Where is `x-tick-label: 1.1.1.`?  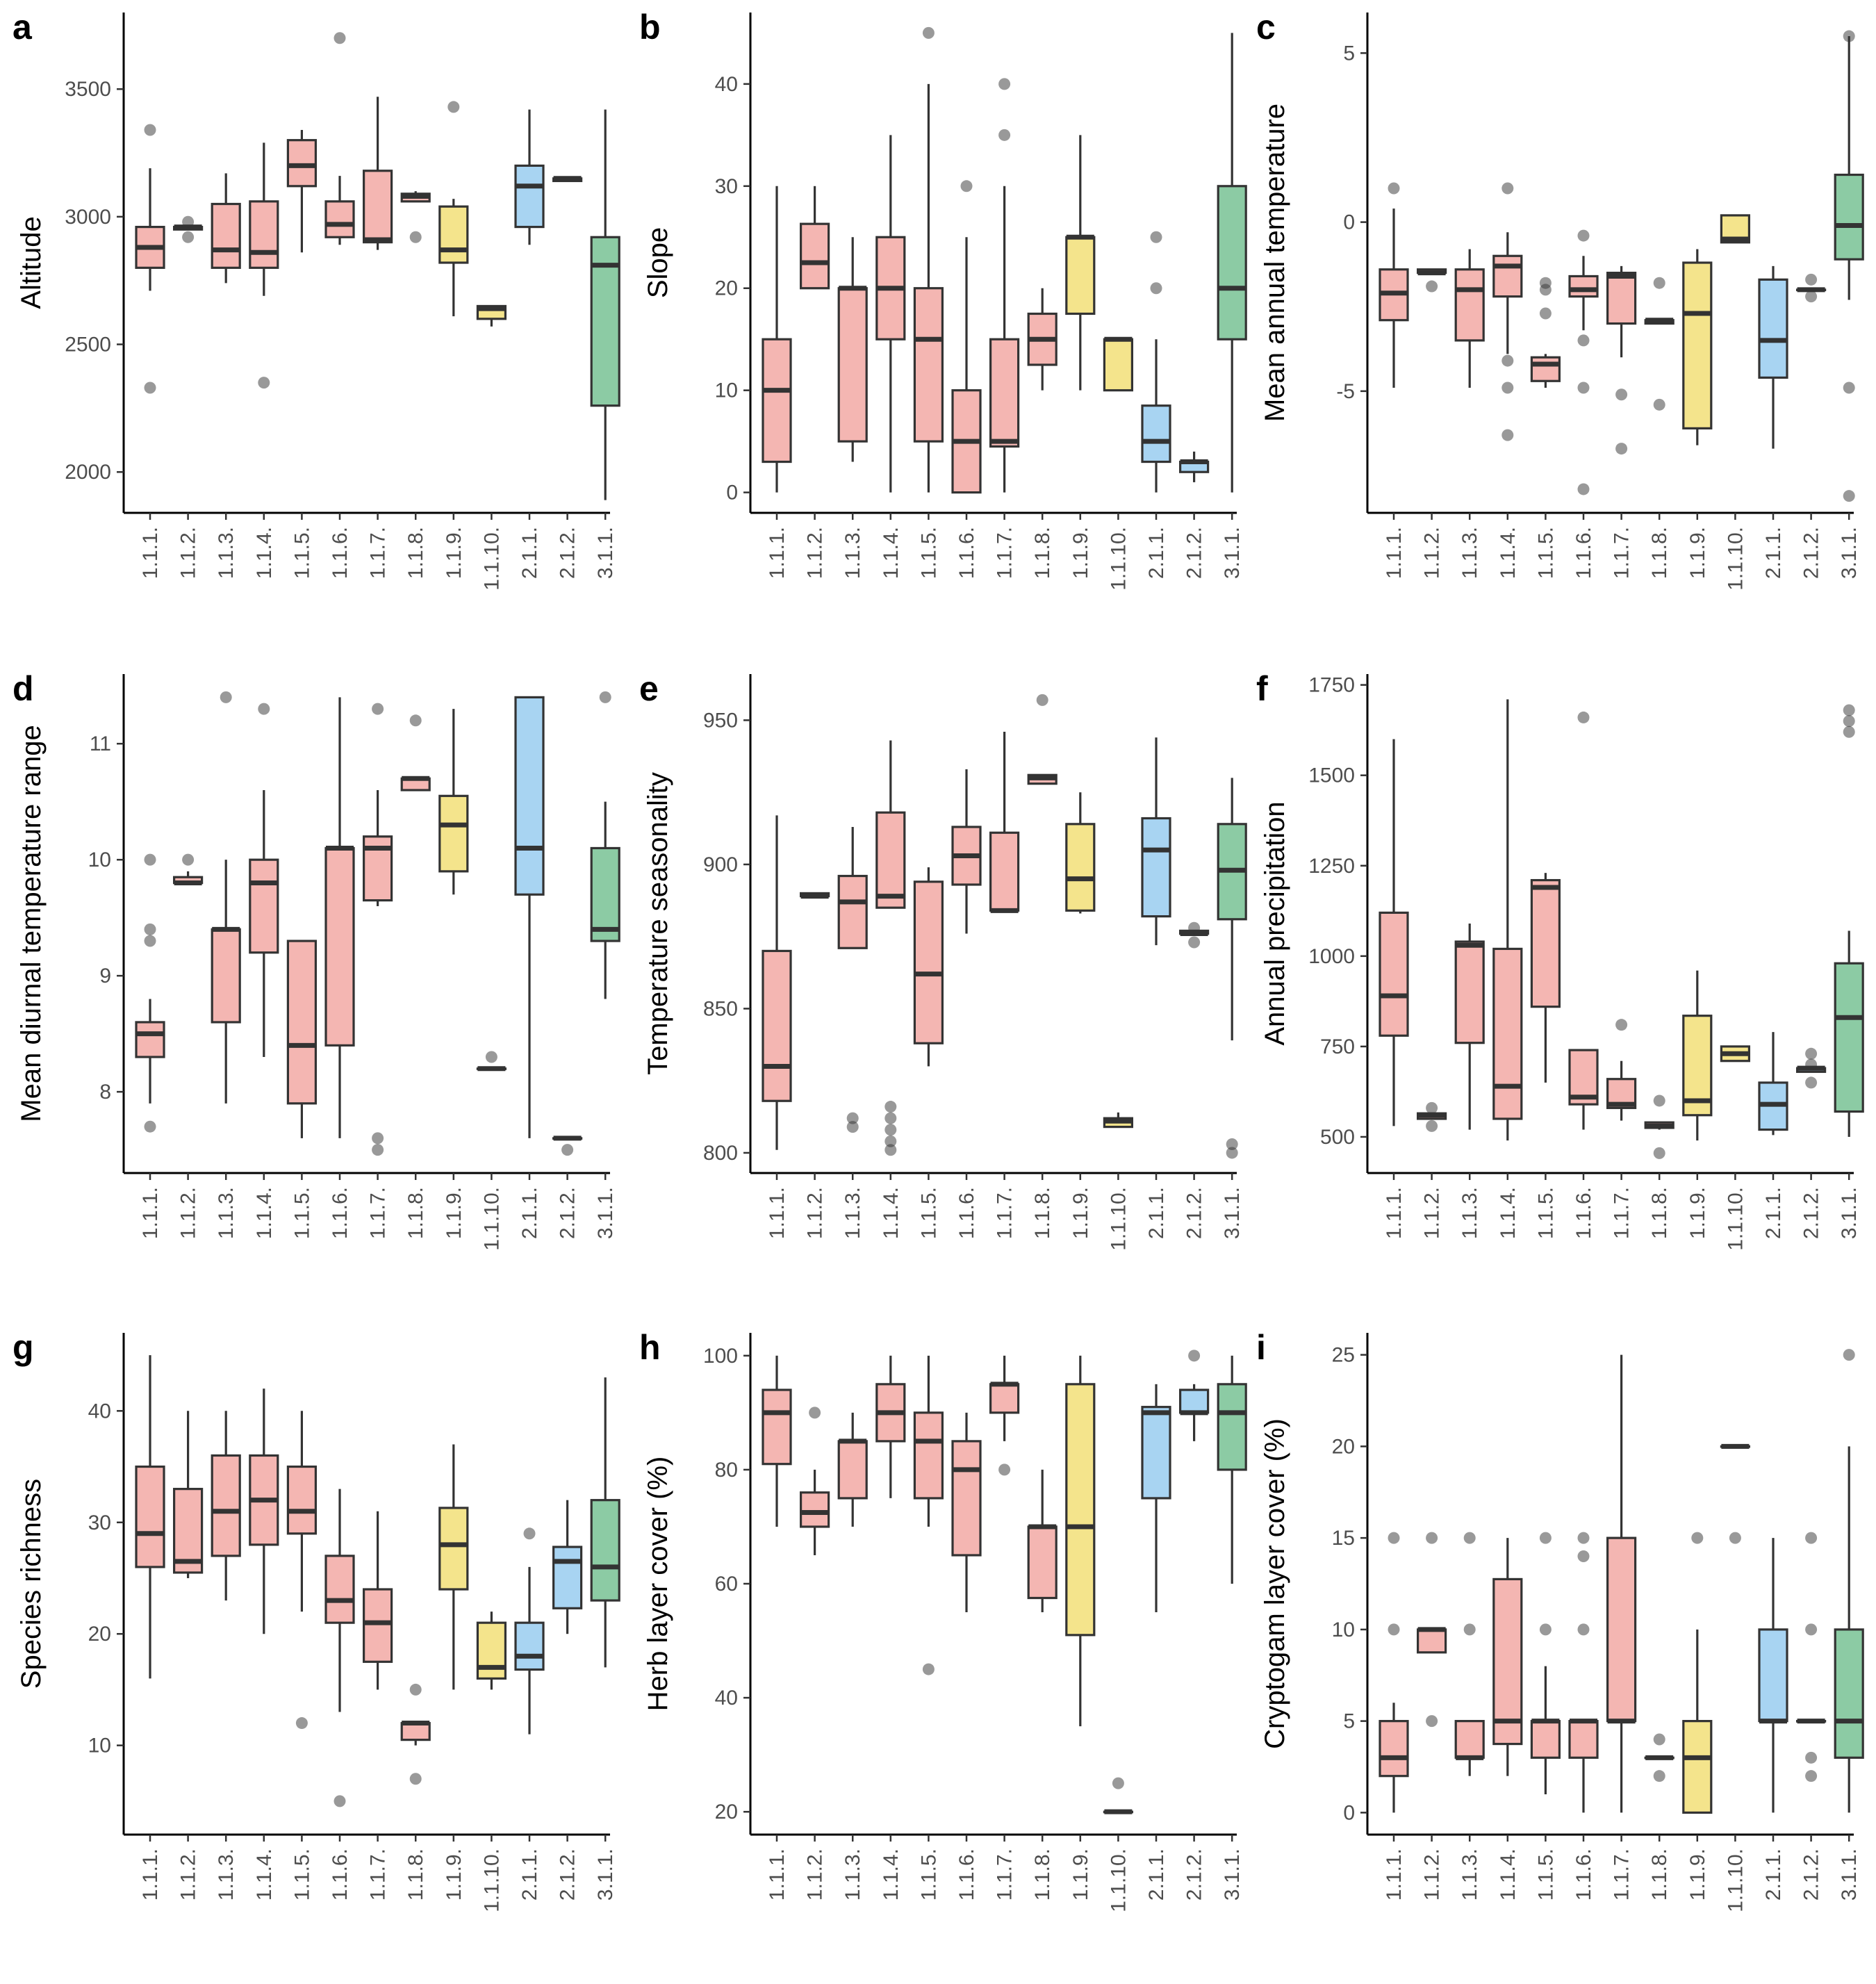
x-tick-label: 1.1.1. is located at coordinates (1394, 1874).